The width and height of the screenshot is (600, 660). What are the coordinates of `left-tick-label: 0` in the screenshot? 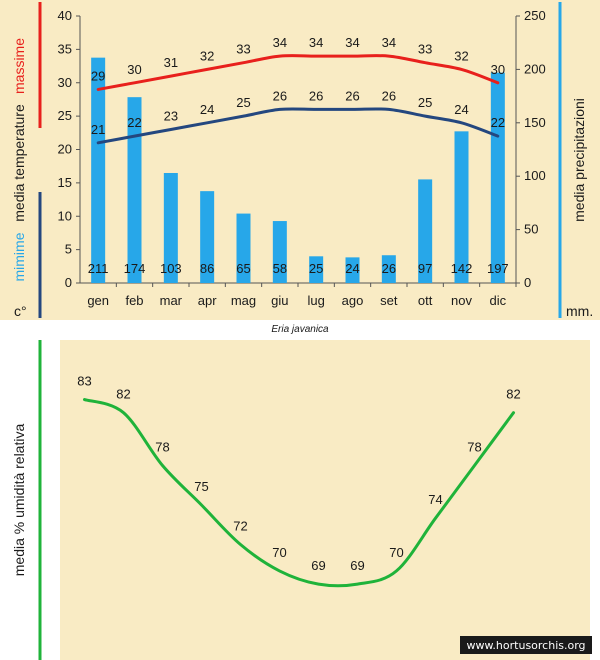 It's located at (68, 282).